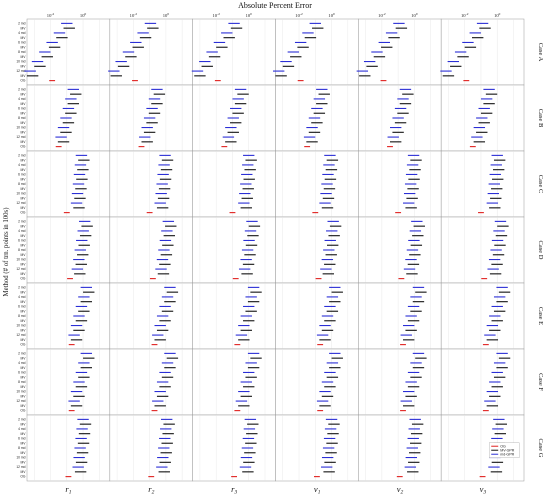  Describe the element at coordinates (400, 489) in the screenshot. I see `column-label: v2` at that location.